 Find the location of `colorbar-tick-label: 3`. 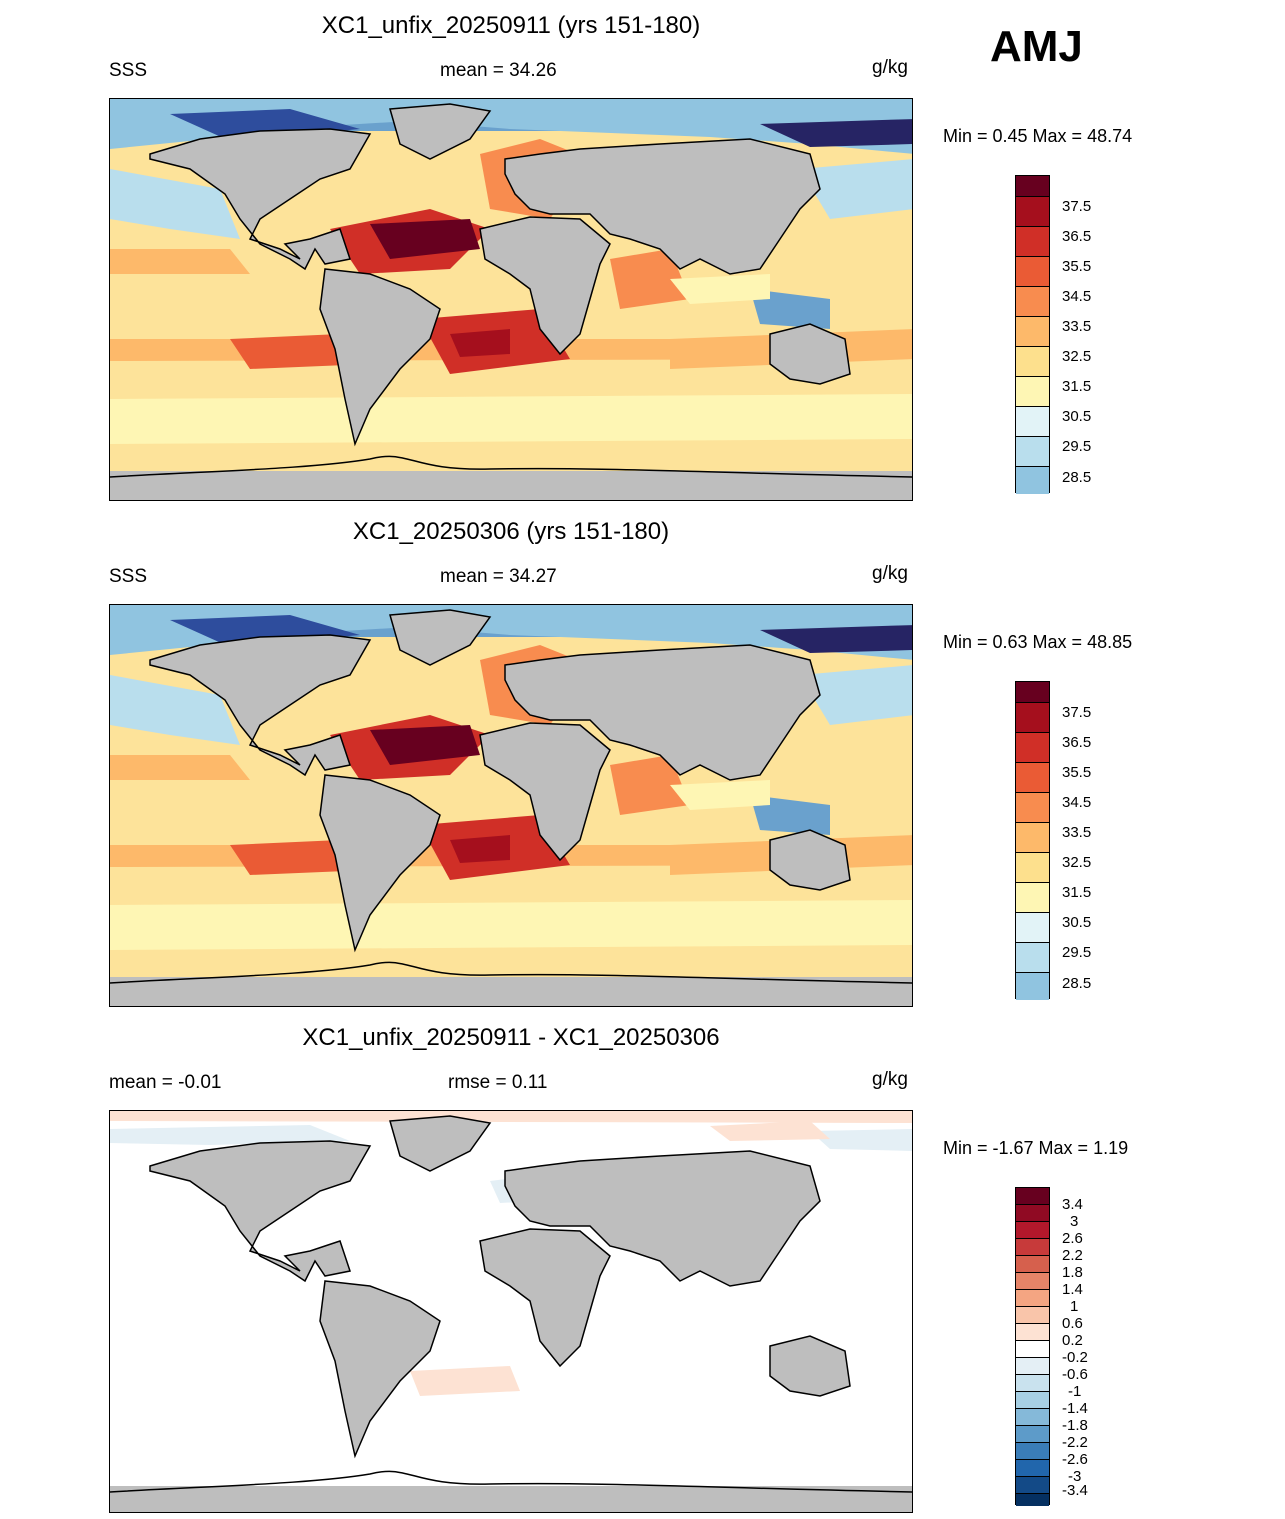

colorbar-tick-label: 3 is located at coordinates (1074, 1221).